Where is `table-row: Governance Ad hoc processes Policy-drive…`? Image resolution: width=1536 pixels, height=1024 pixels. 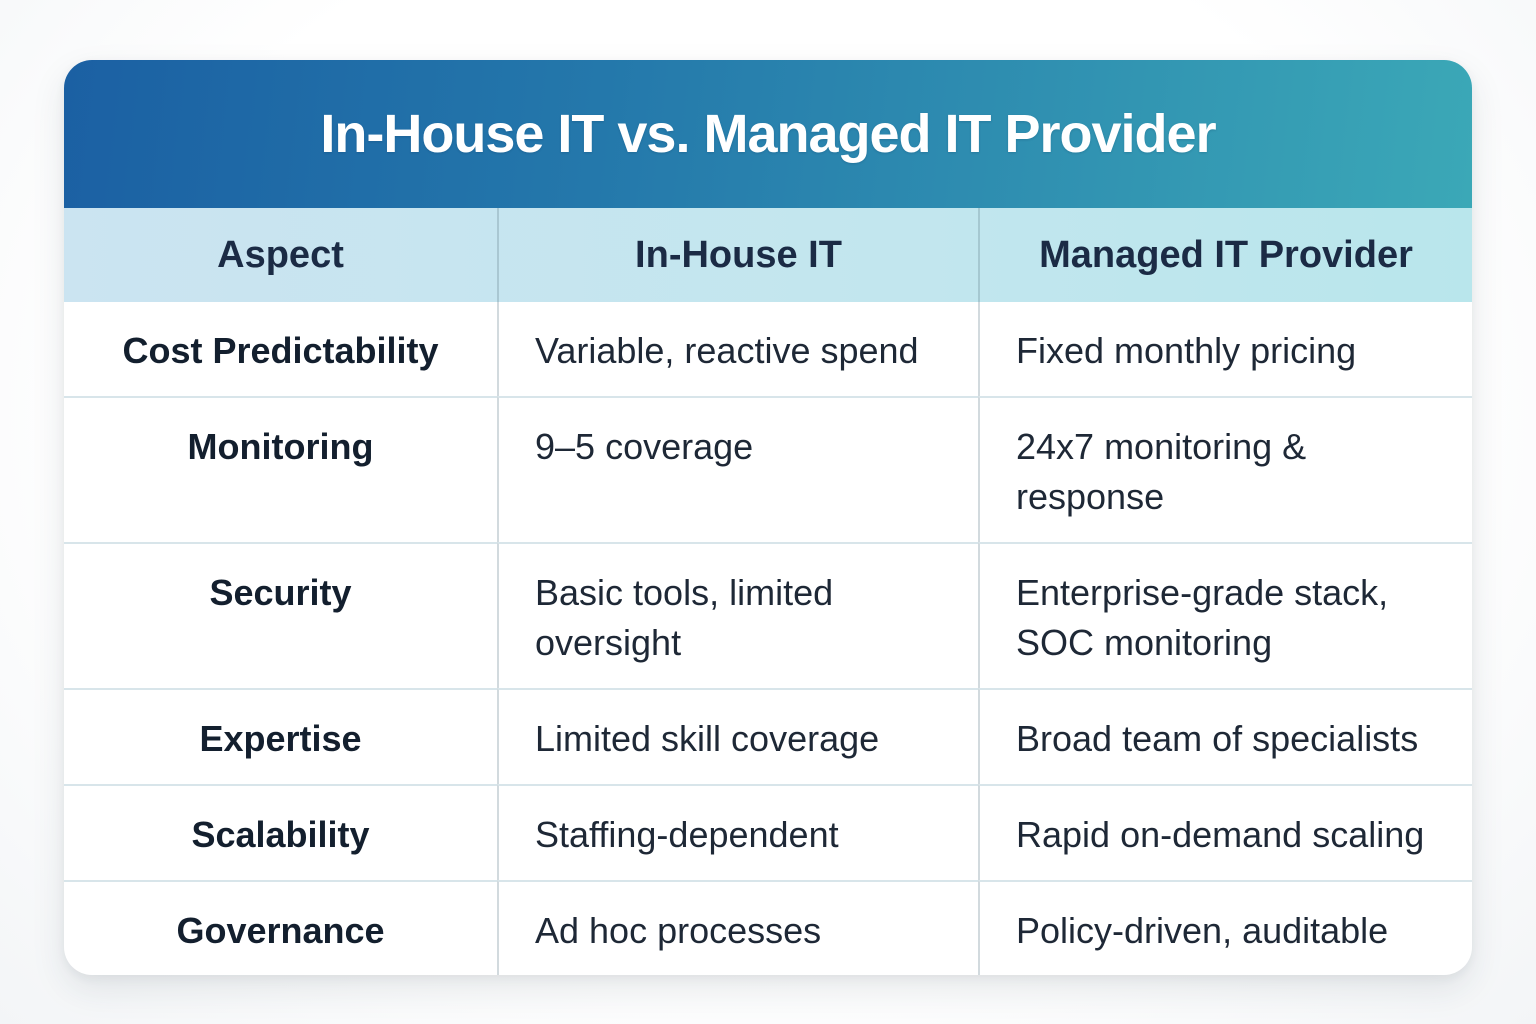 table-row: Governance Ad hoc processes Policy-drive… is located at coordinates (768, 927).